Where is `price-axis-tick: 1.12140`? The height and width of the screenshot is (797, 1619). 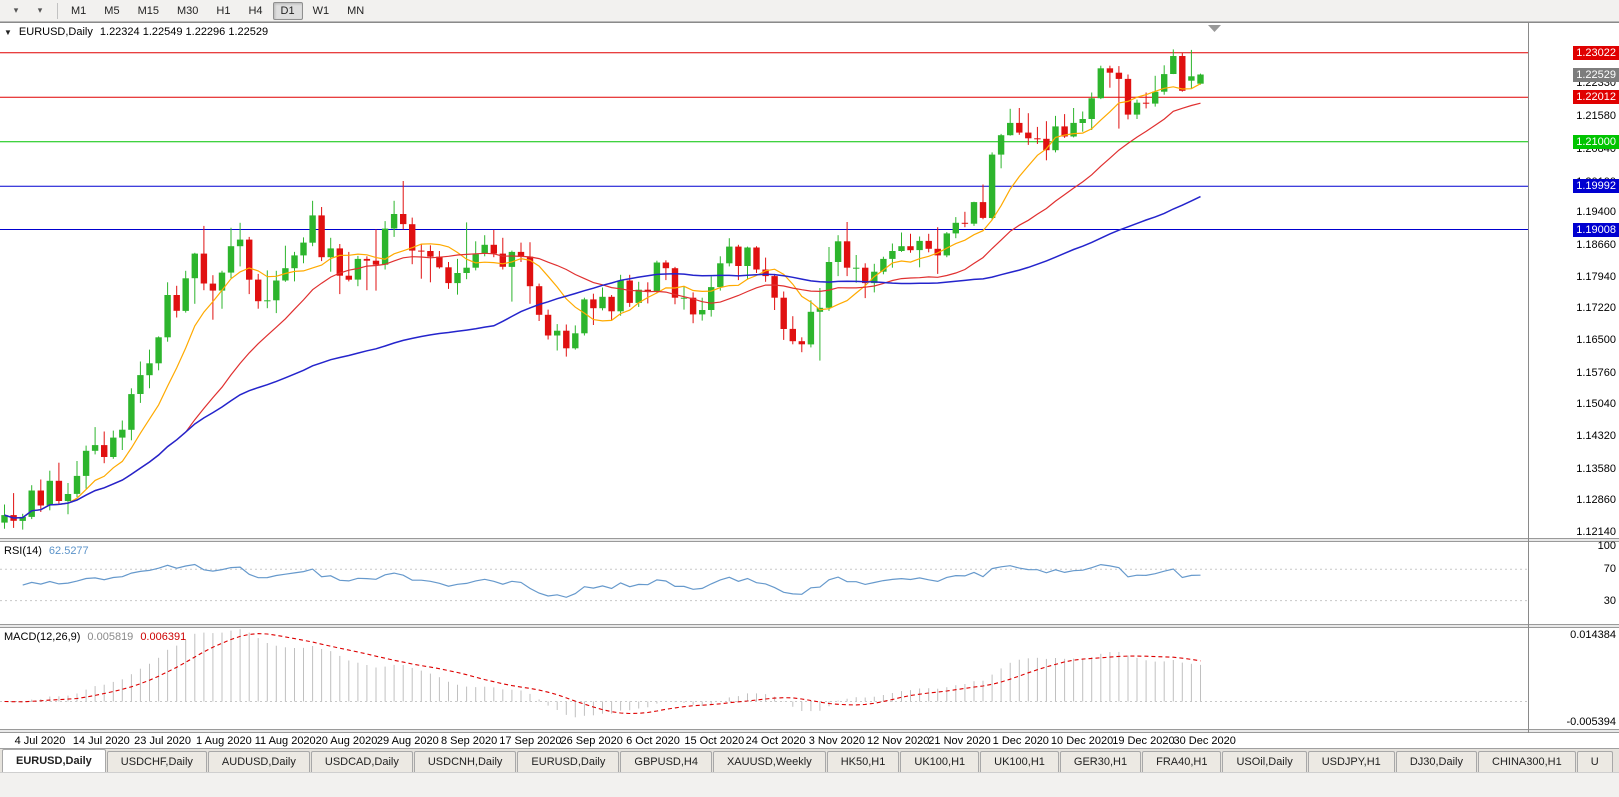 price-axis-tick: 1.12140 is located at coordinates (1596, 531).